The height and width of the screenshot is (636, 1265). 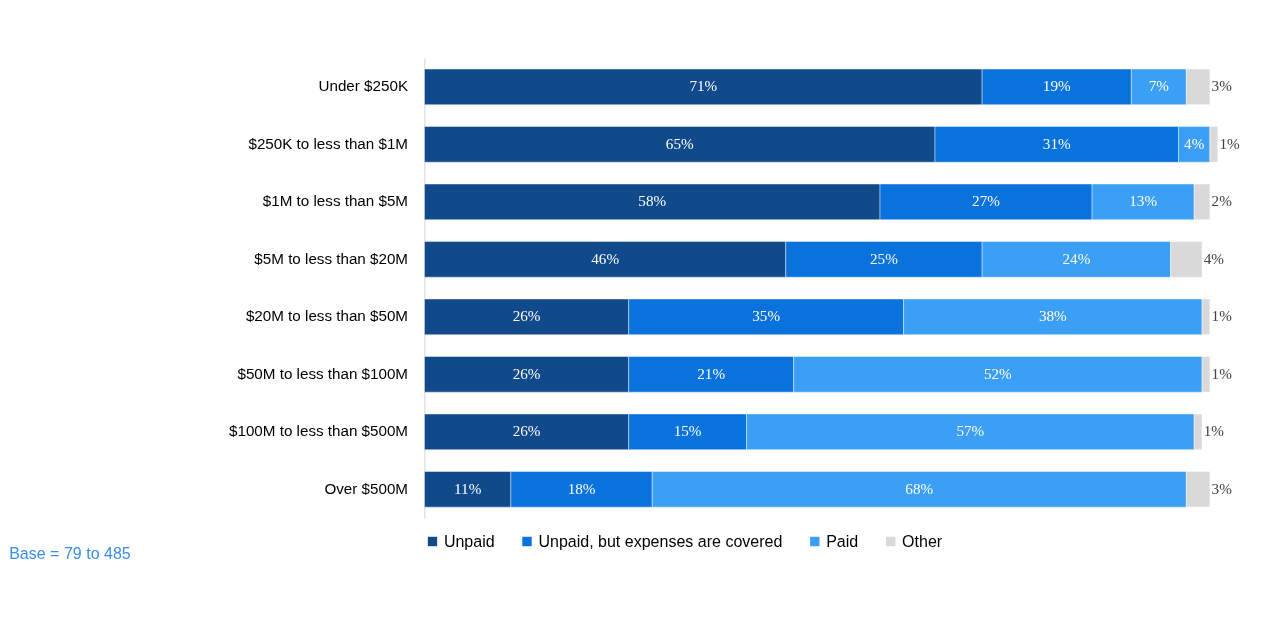 What do you see at coordinates (703, 86) in the screenshot?
I see `data-label: 71%` at bounding box center [703, 86].